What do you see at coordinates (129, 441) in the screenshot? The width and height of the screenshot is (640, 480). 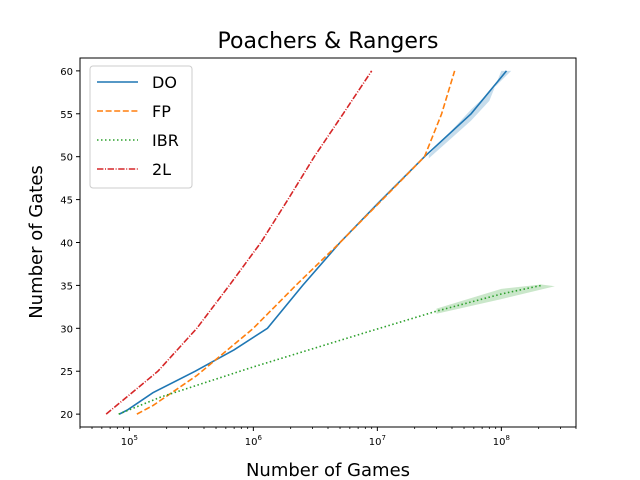 I see `x-tick-label: 10⁵` at bounding box center [129, 441].